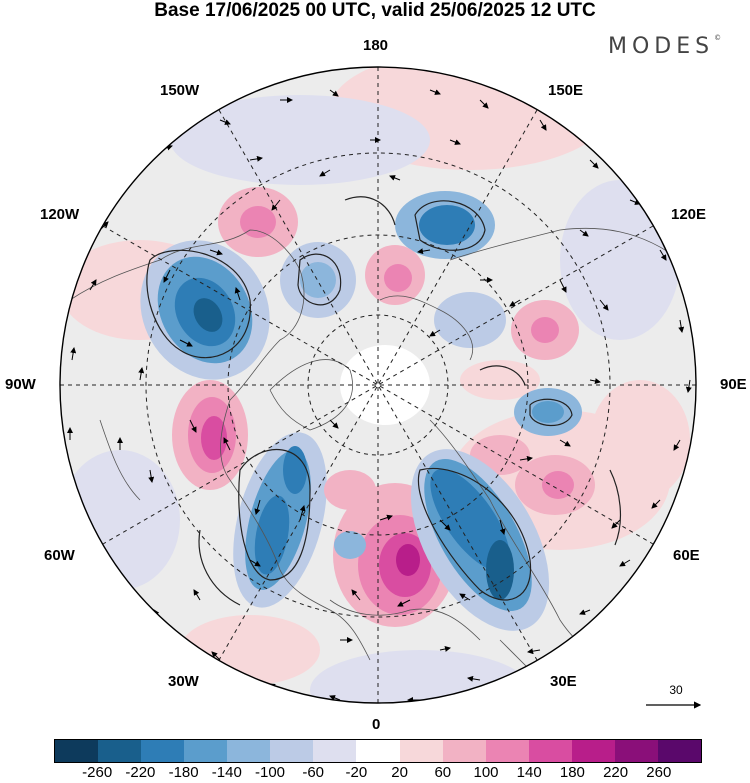  Describe the element at coordinates (443, 772) in the screenshot. I see `colorbar-tick-label: 60` at that location.